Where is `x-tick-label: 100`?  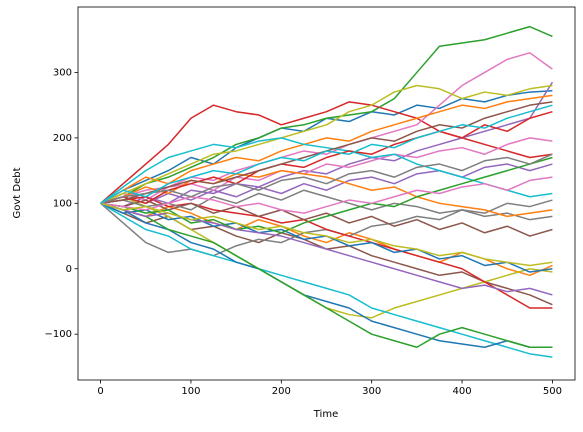 x-tick-label: 100 is located at coordinates (190, 391).